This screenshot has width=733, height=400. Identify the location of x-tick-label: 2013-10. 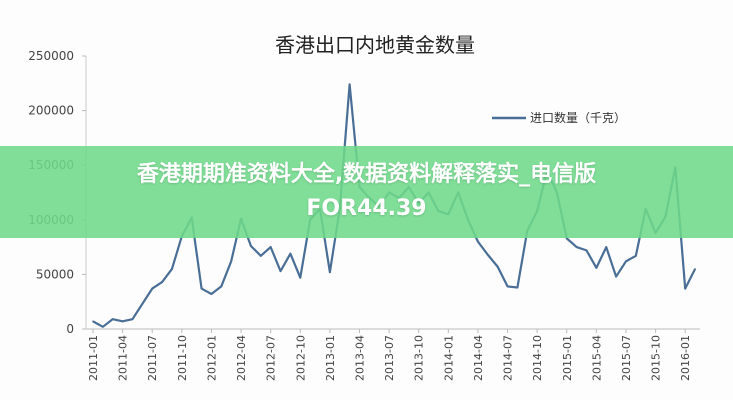
(419, 358).